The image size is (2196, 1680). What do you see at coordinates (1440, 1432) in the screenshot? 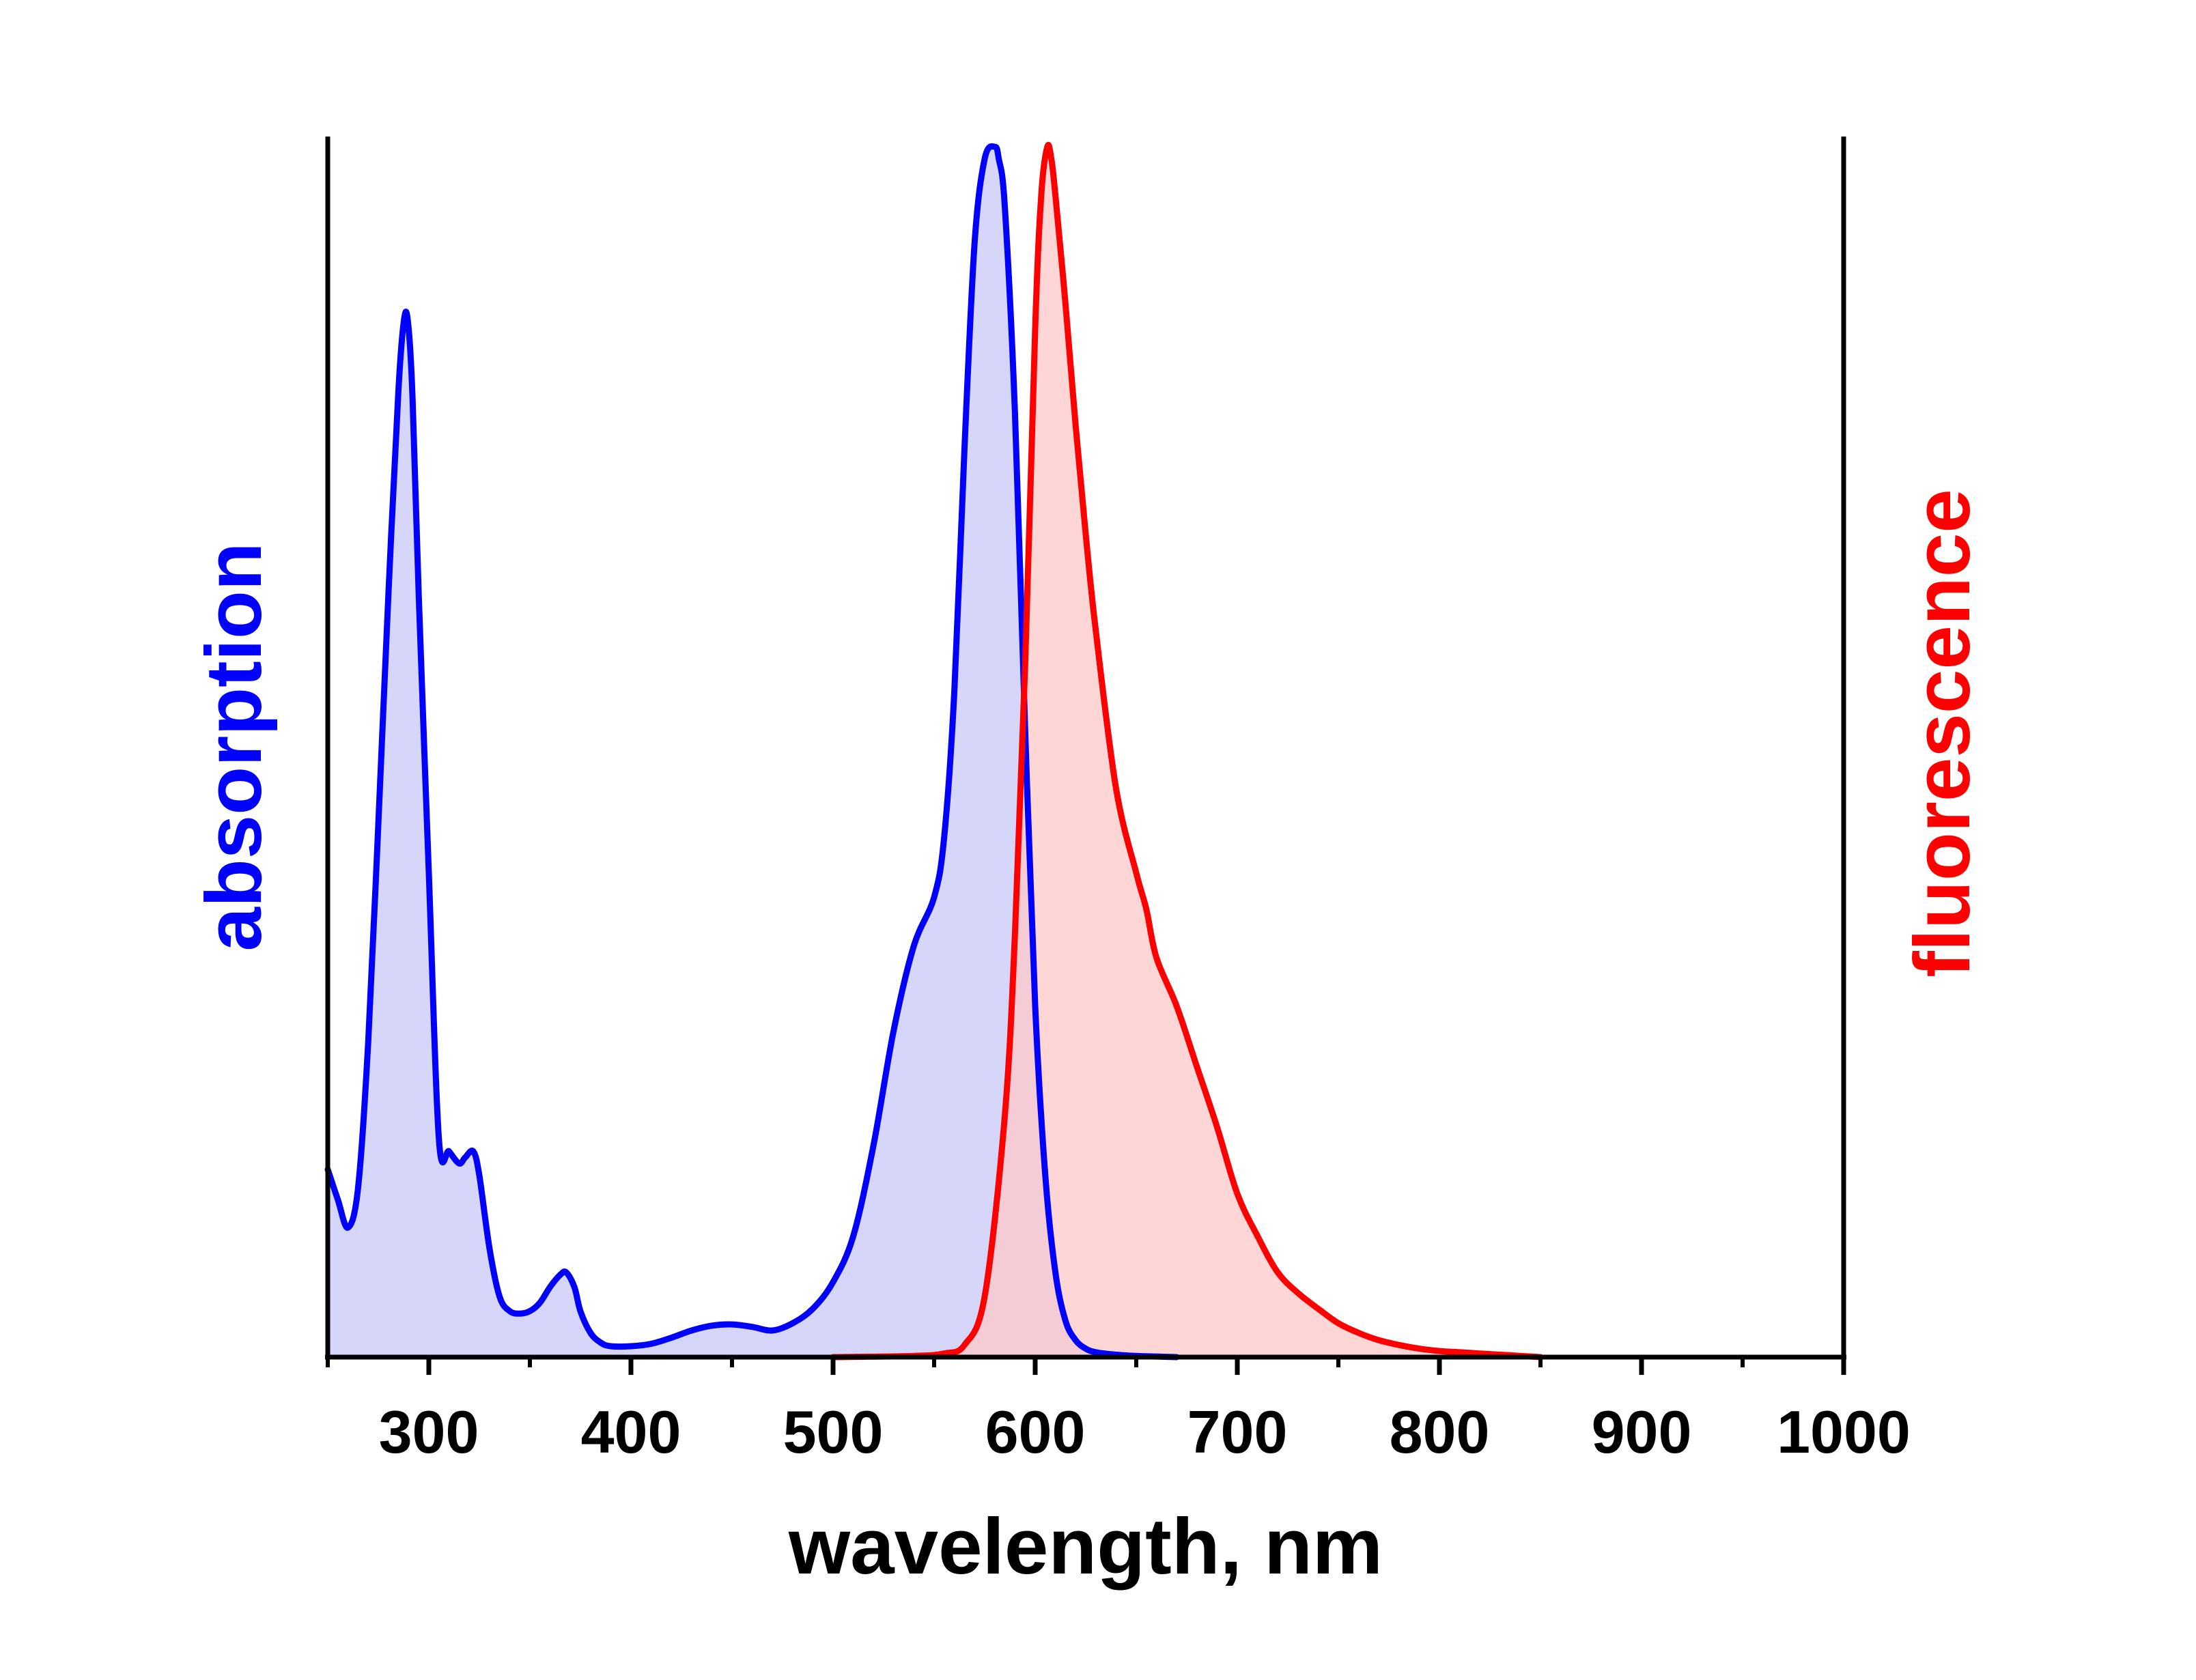
I see `x-tick-label: 800` at bounding box center [1440, 1432].